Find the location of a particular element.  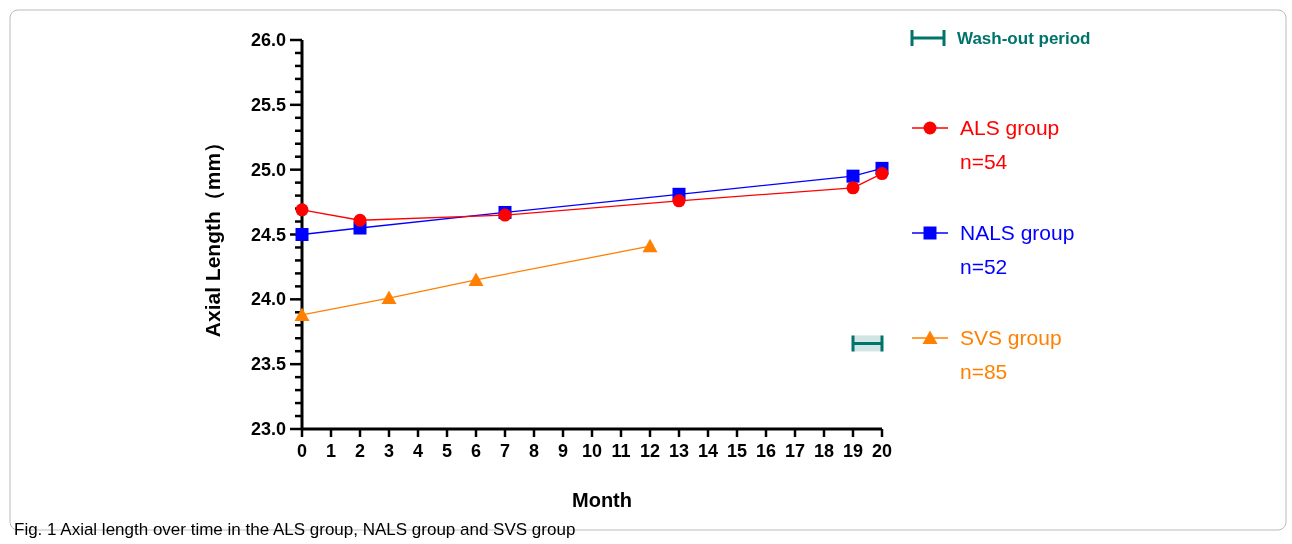

x-tick-label: 16 is located at coordinates (766, 451).